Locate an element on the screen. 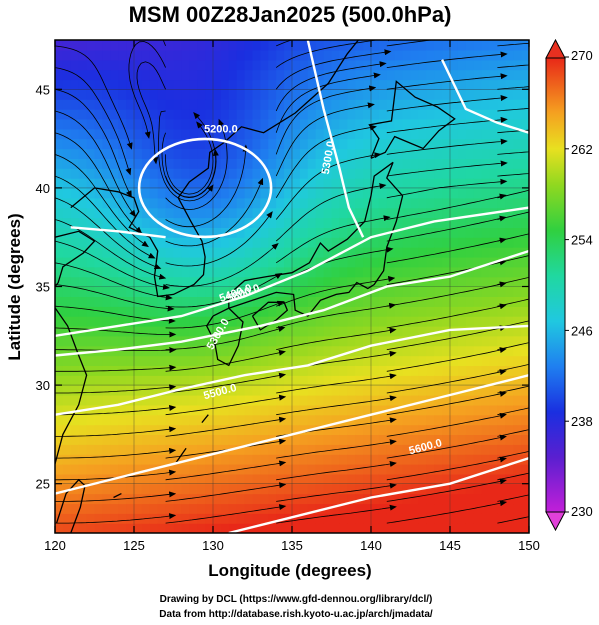 This screenshot has height=625, width=599. colorbar-top-arrow is located at coordinates (555, 48).